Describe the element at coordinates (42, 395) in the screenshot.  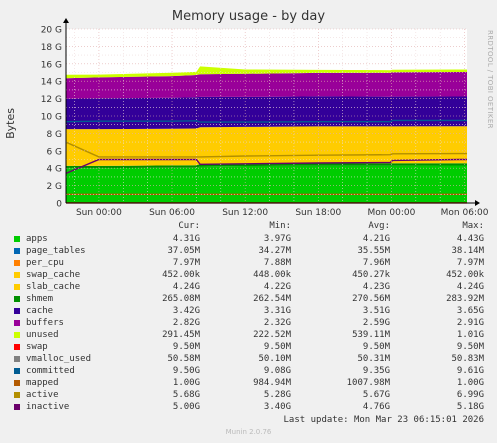
I see `legend-label: active` at that location.